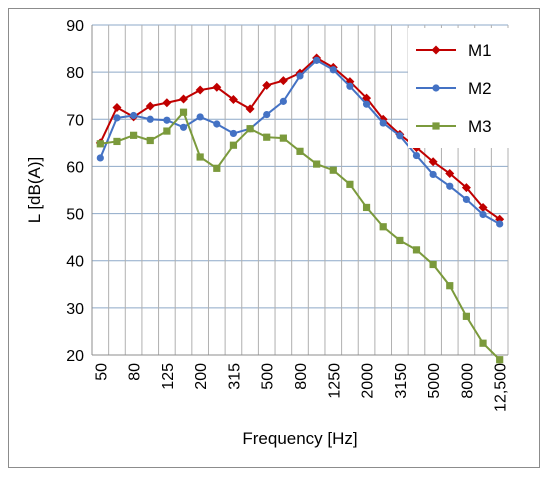 Image resolution: width=550 pixels, height=480 pixels. What do you see at coordinates (135, 372) in the screenshot?
I see `x-tick-label-2: 80` at bounding box center [135, 372].